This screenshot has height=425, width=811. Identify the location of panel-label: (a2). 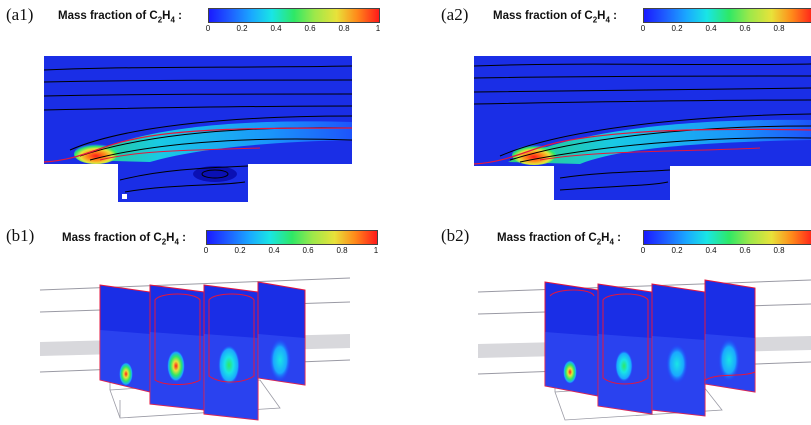
(455, 14).